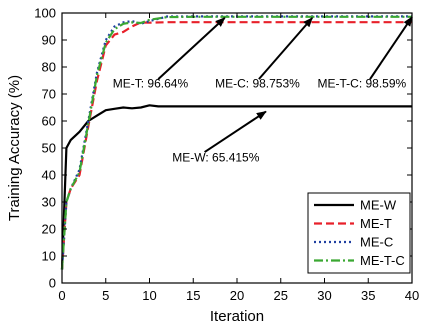  What do you see at coordinates (412, 295) in the screenshot?
I see `x-tick-label: 40` at bounding box center [412, 295].